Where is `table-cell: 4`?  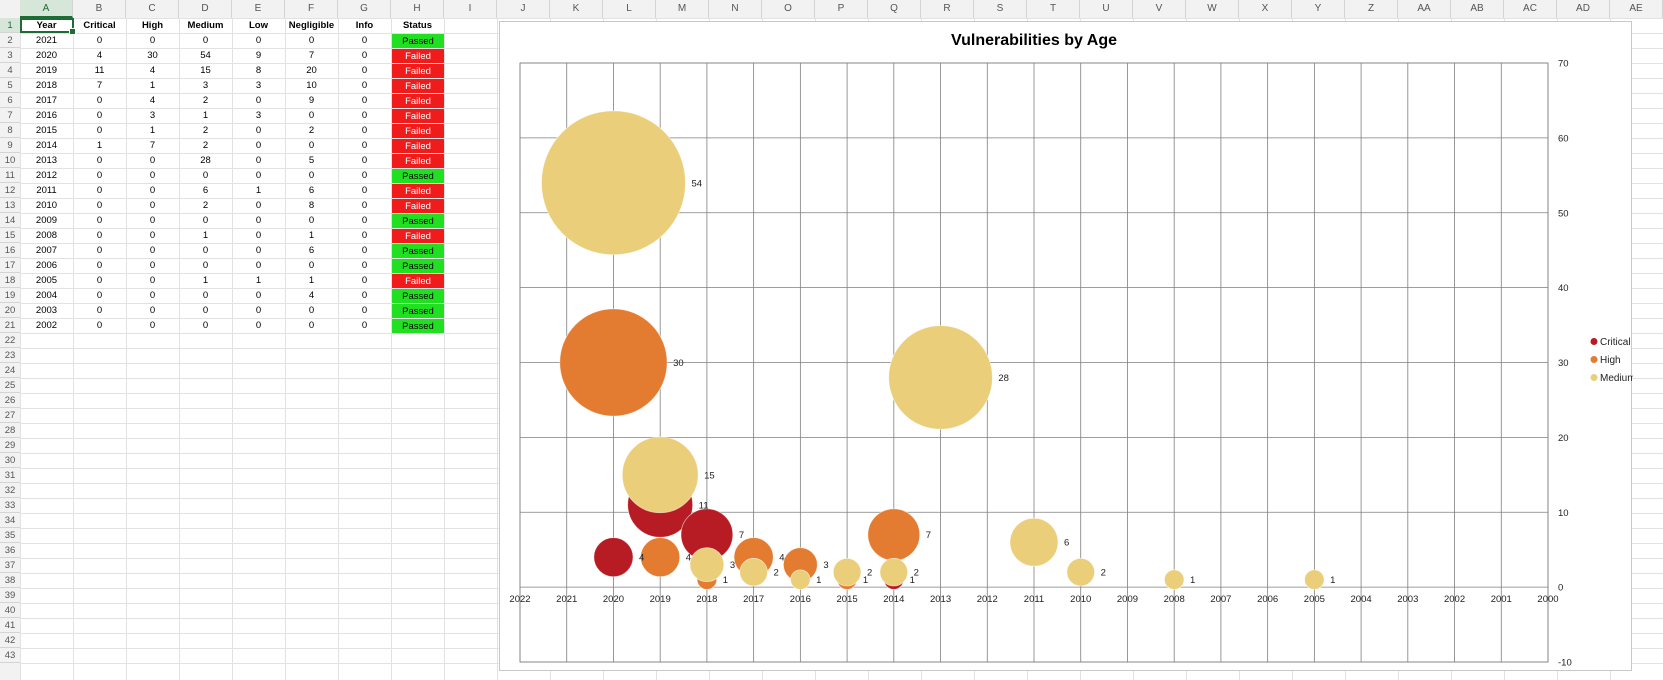
table-cell: 4 is located at coordinates (152, 100).